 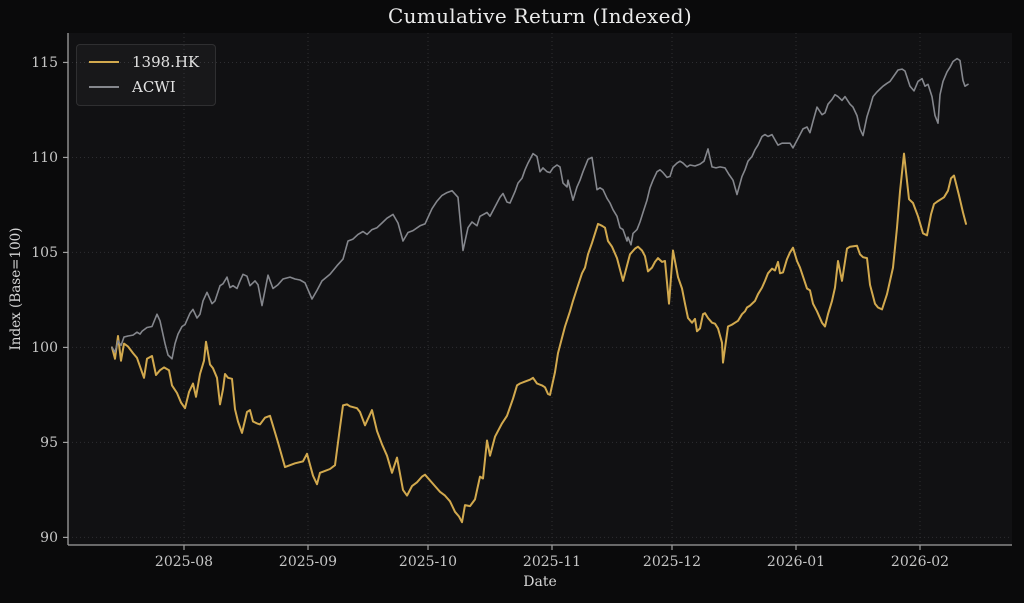 I want to click on x-axis-label: Date, so click(x=540, y=582).